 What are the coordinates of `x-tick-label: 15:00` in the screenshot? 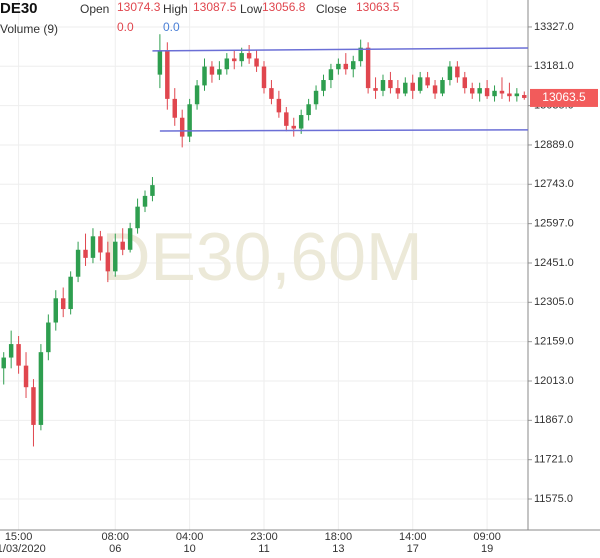 It's located at (19, 537).